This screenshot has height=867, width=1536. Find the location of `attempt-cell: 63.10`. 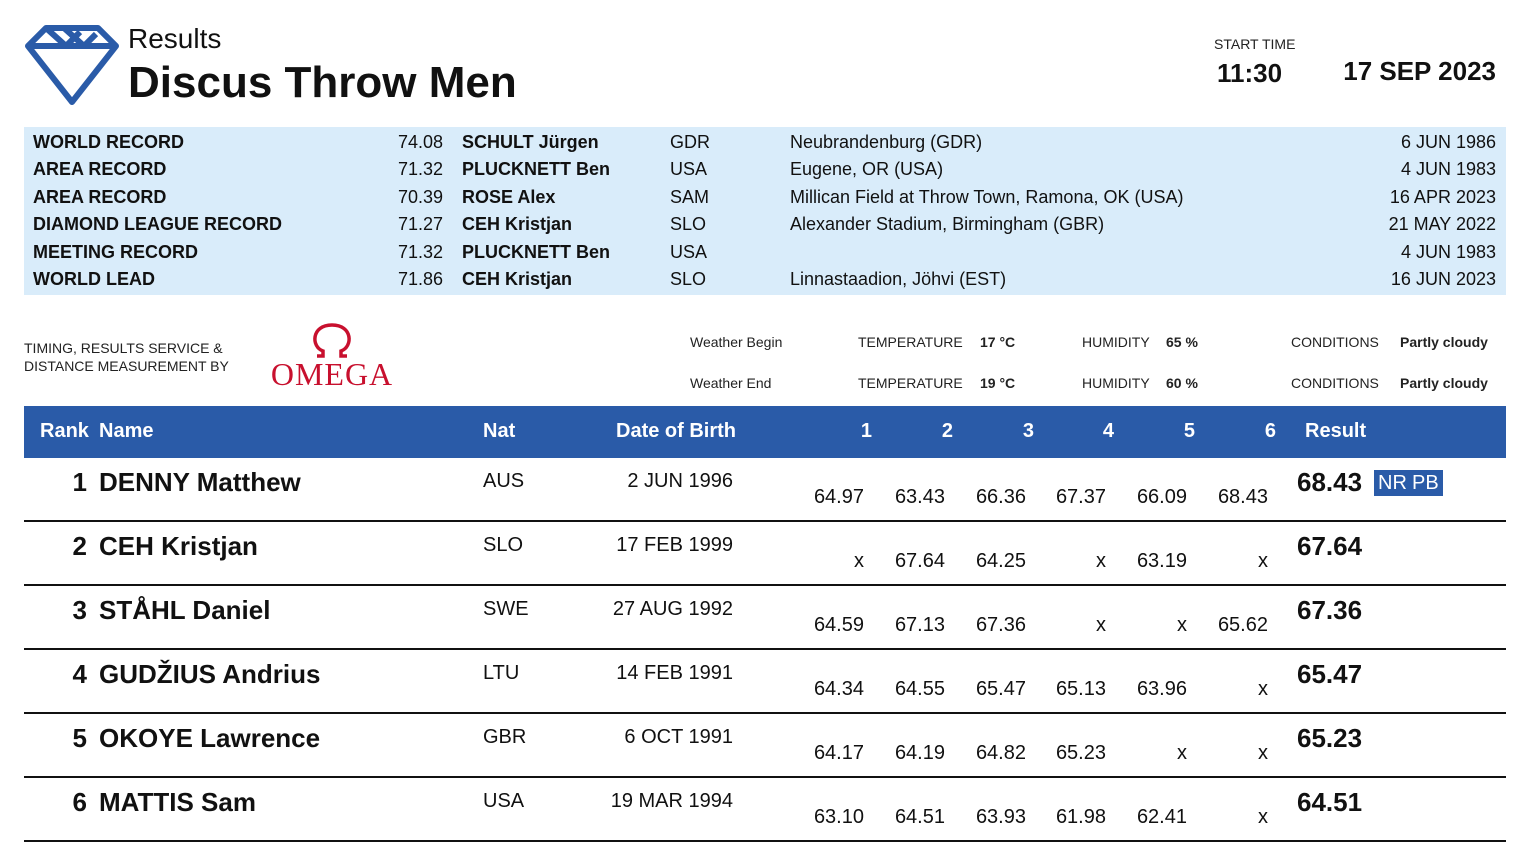

attempt-cell: 63.10 is located at coordinates (838, 817).